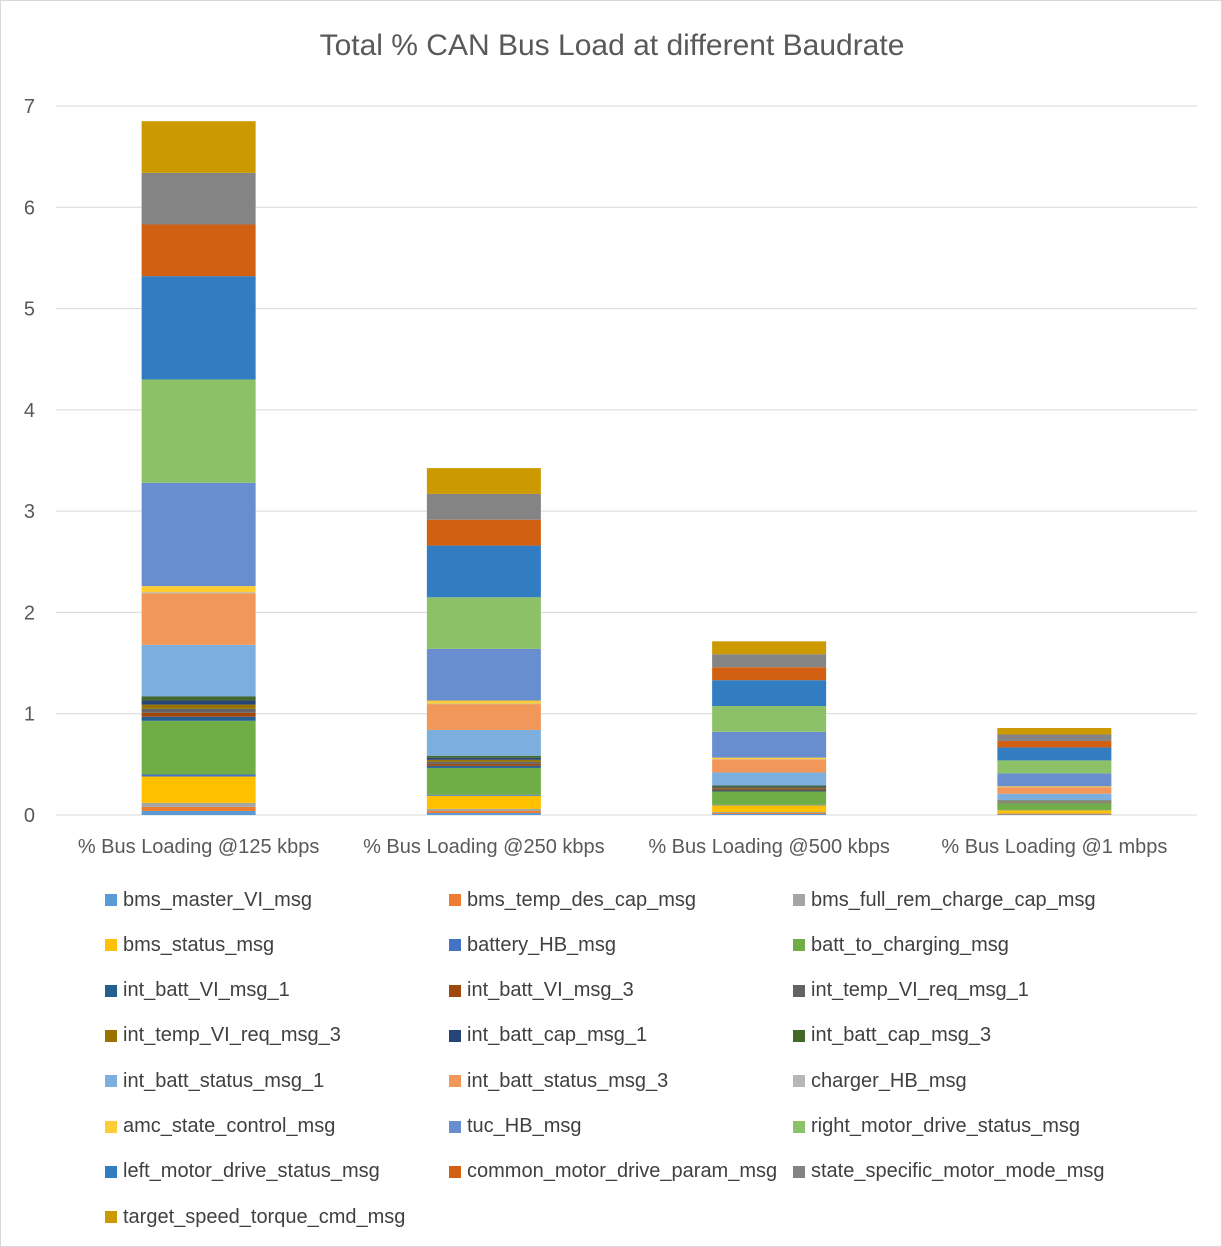 The image size is (1222, 1247). What do you see at coordinates (229, 1126) in the screenshot?
I see `legend-label: amc_state_control_msg` at bounding box center [229, 1126].